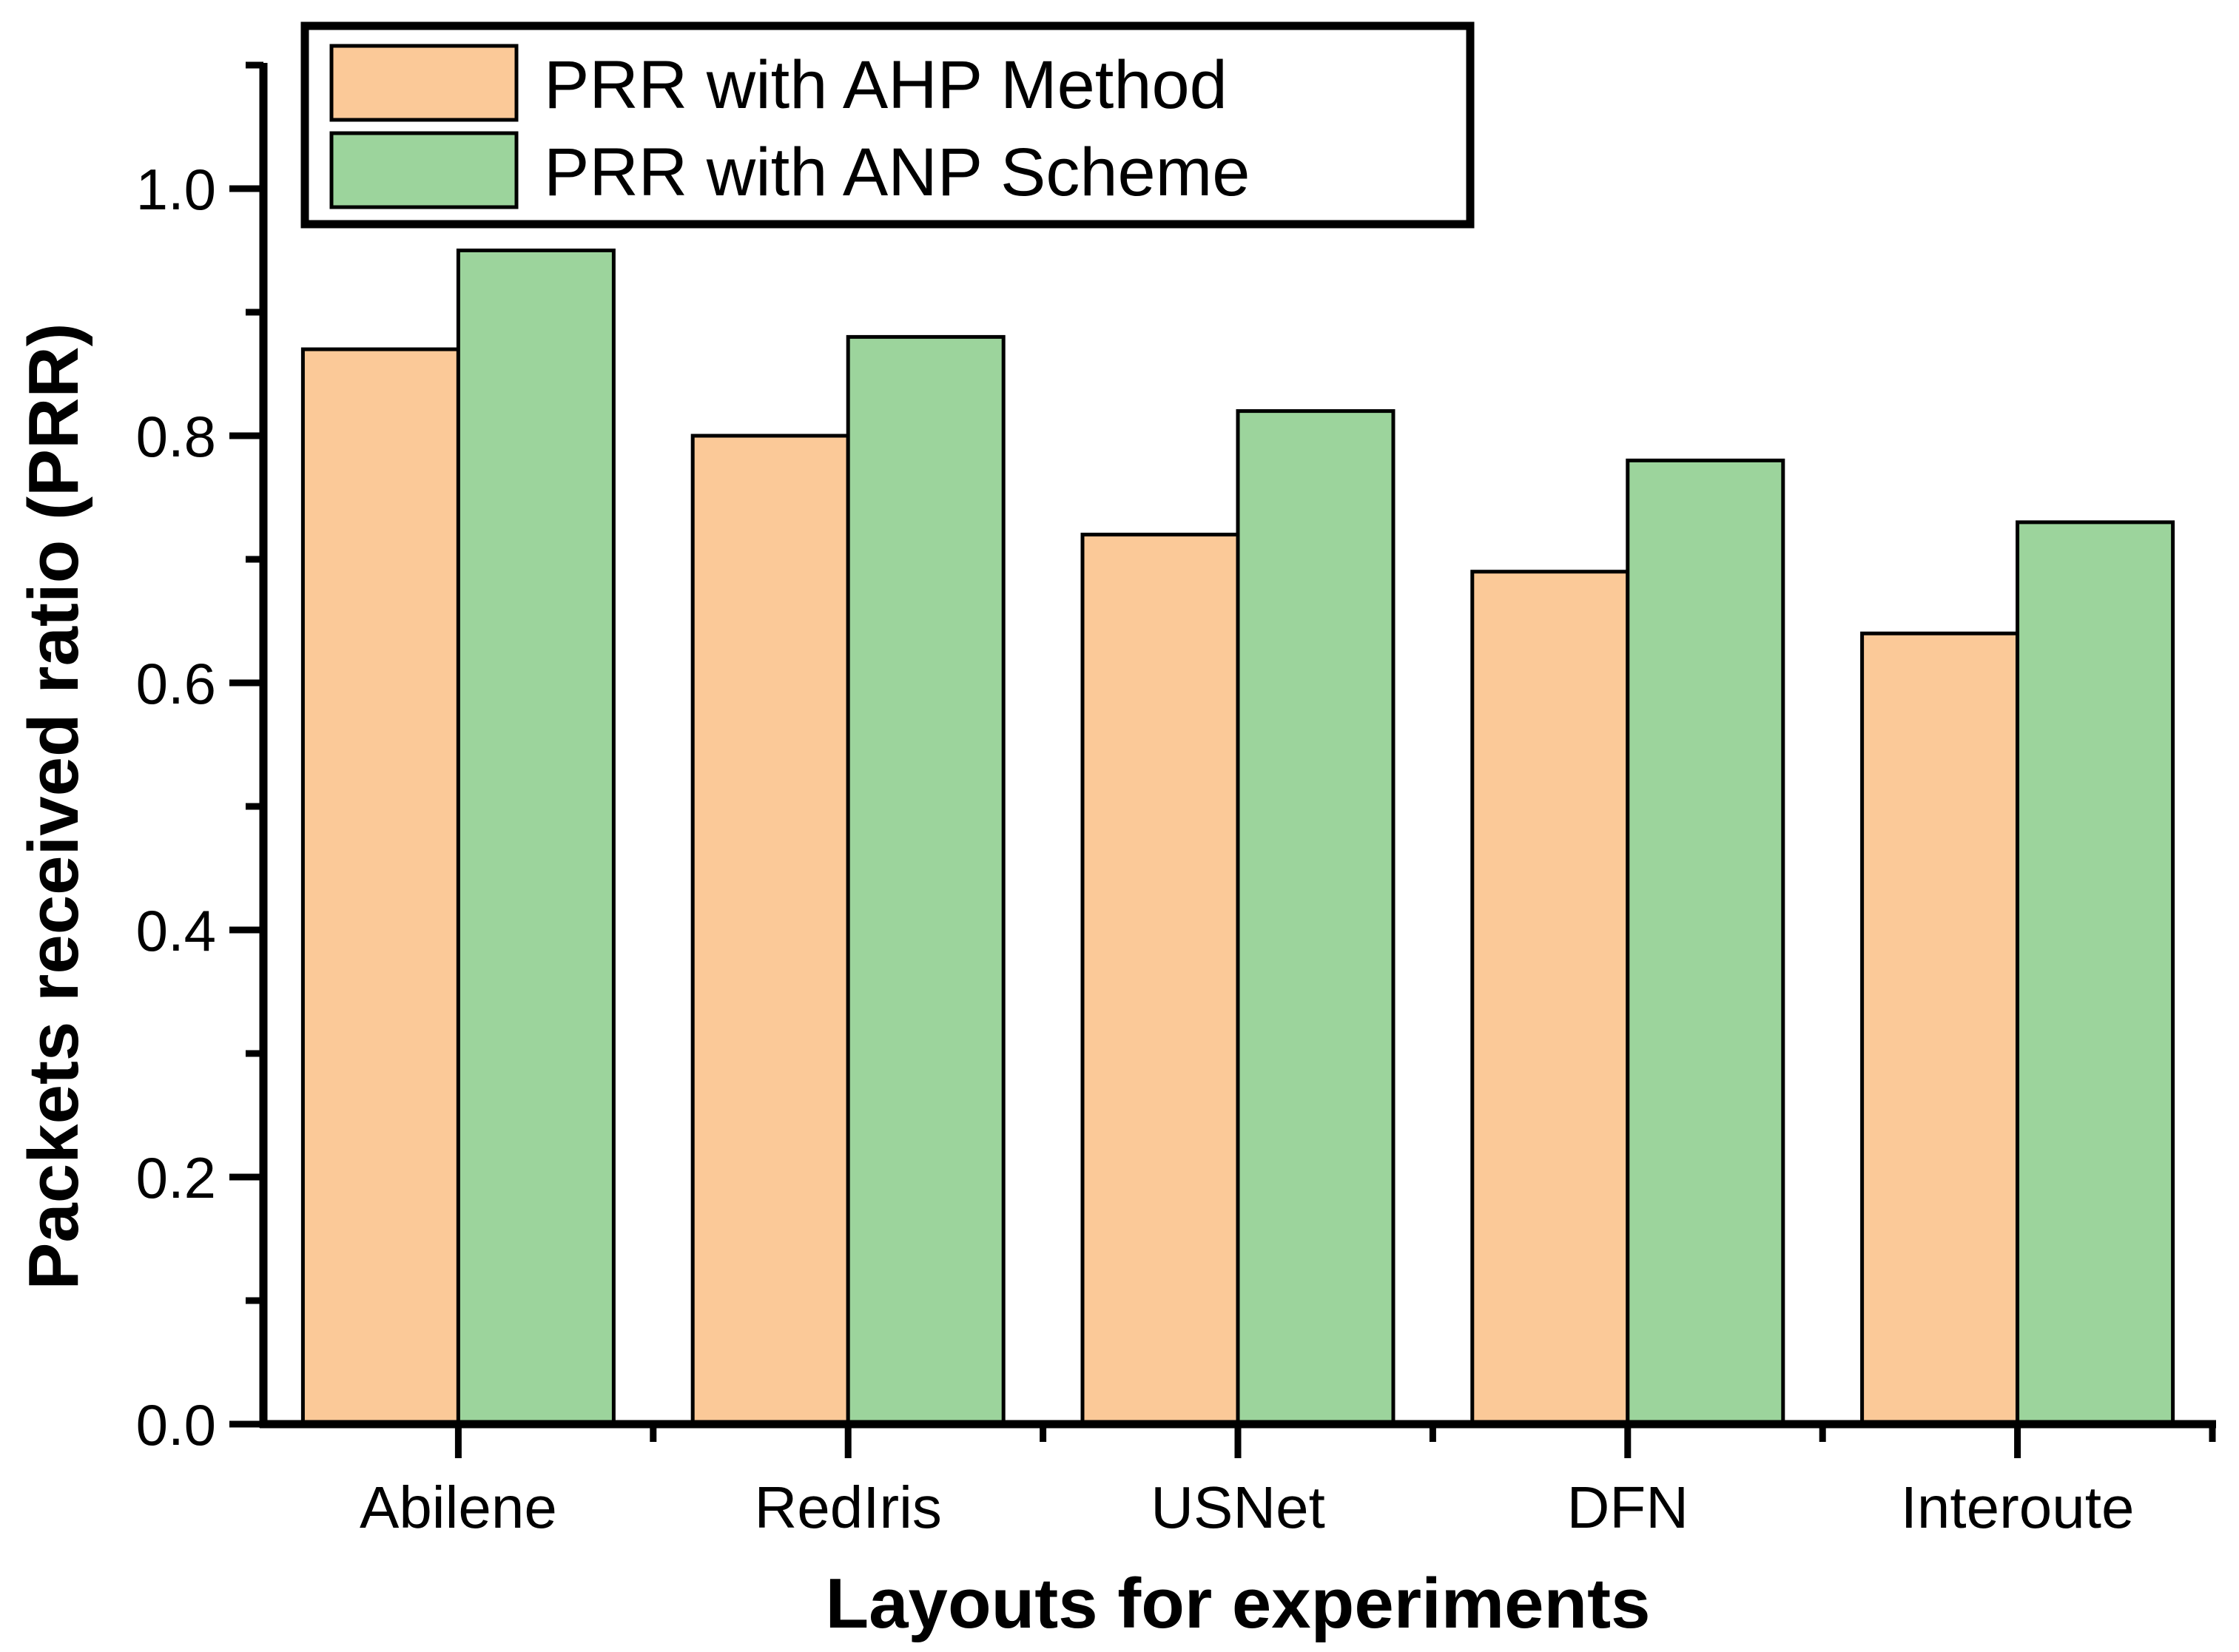 This screenshot has width=2239, height=1652. I want to click on legend-label-ahp: PRR with AHP Method, so click(886, 85).